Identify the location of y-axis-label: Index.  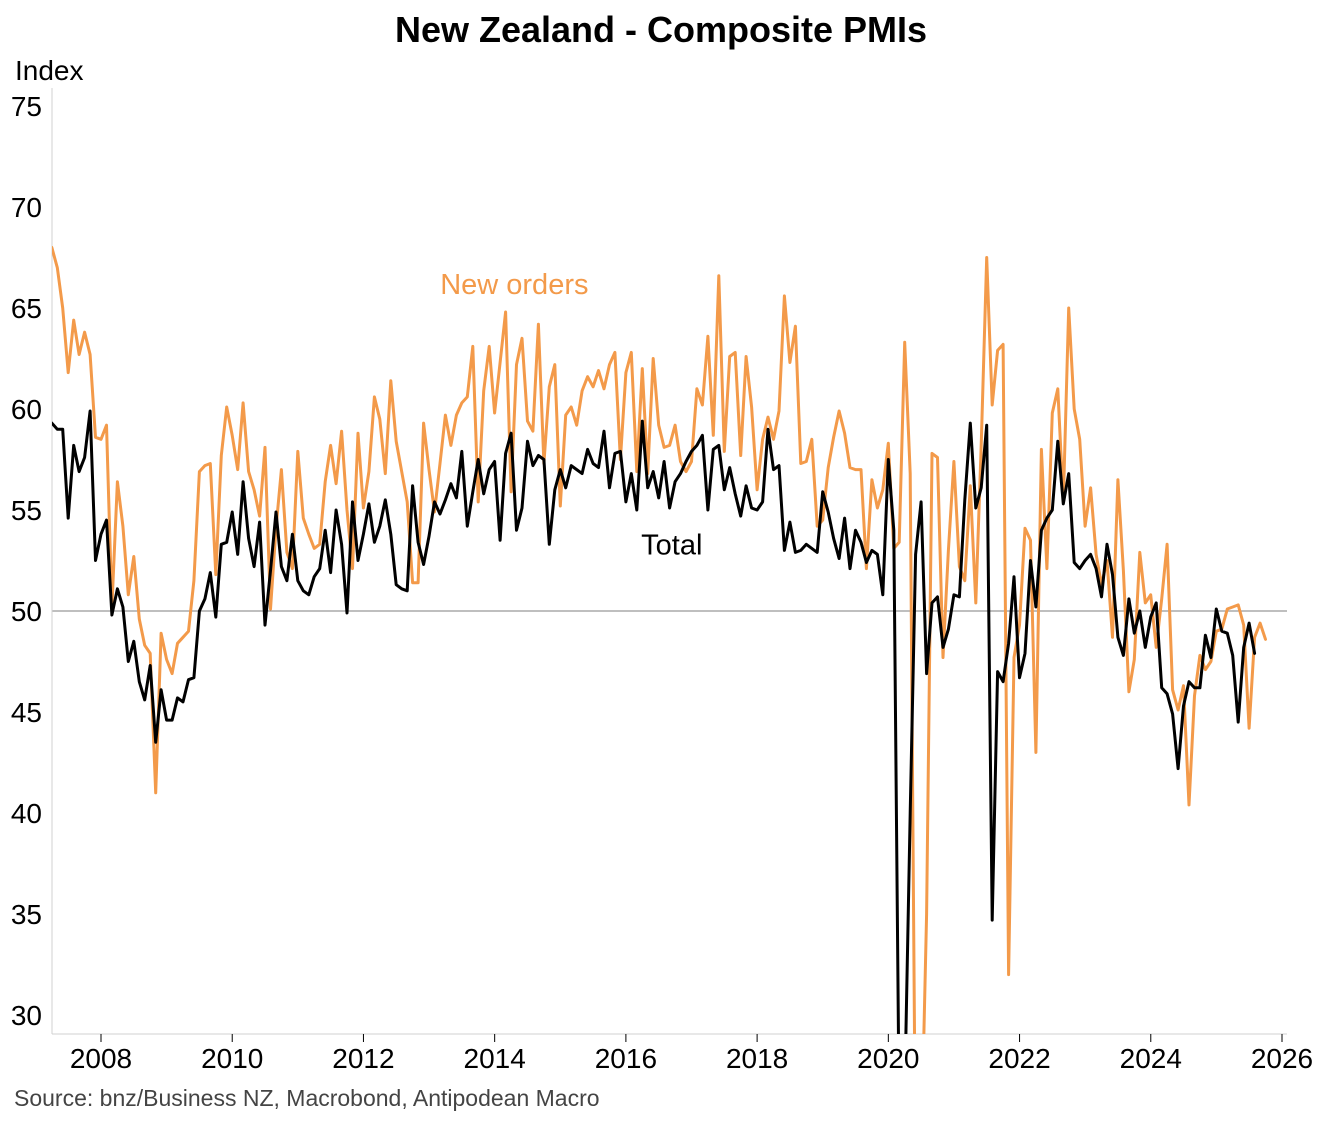
(49, 70).